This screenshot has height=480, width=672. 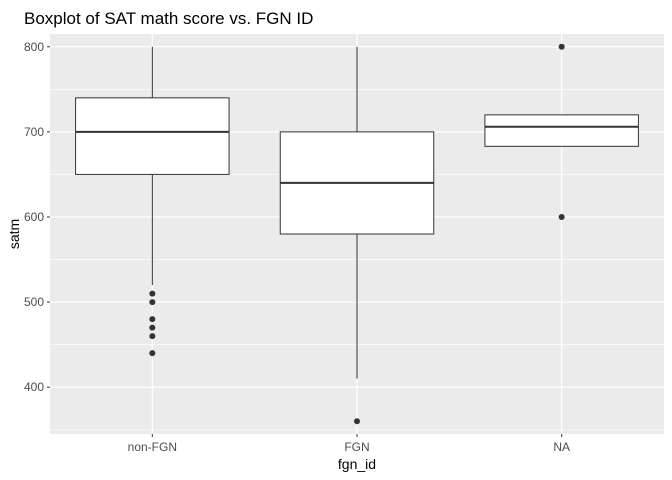 I want to click on box-na, so click(x=561, y=131).